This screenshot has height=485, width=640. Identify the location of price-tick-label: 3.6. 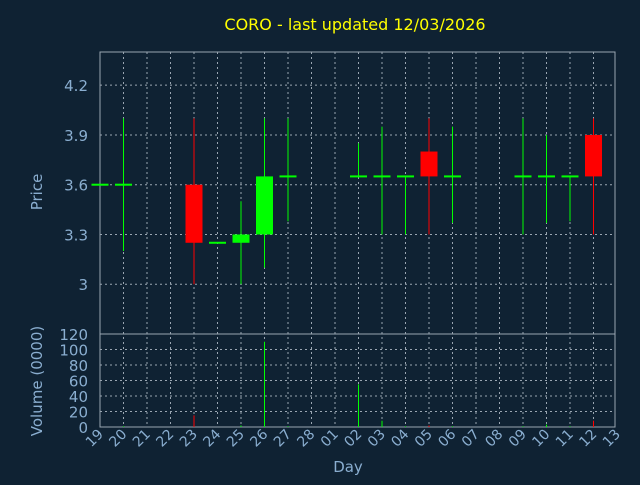
(76, 186).